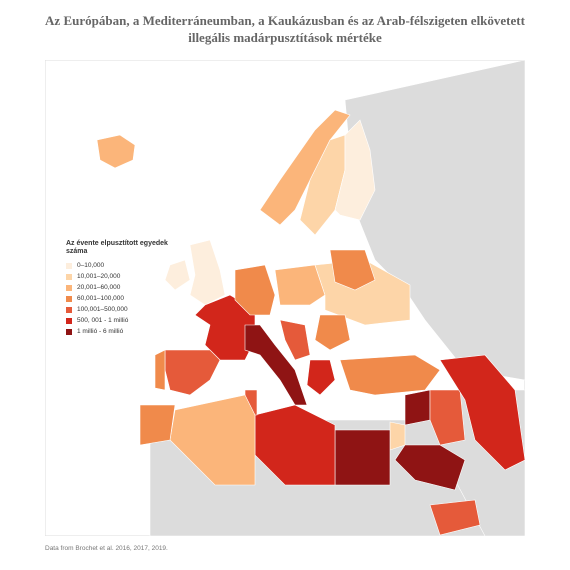 The height and width of the screenshot is (570, 570). I want to click on legend-label: 0–10,000, so click(91, 265).